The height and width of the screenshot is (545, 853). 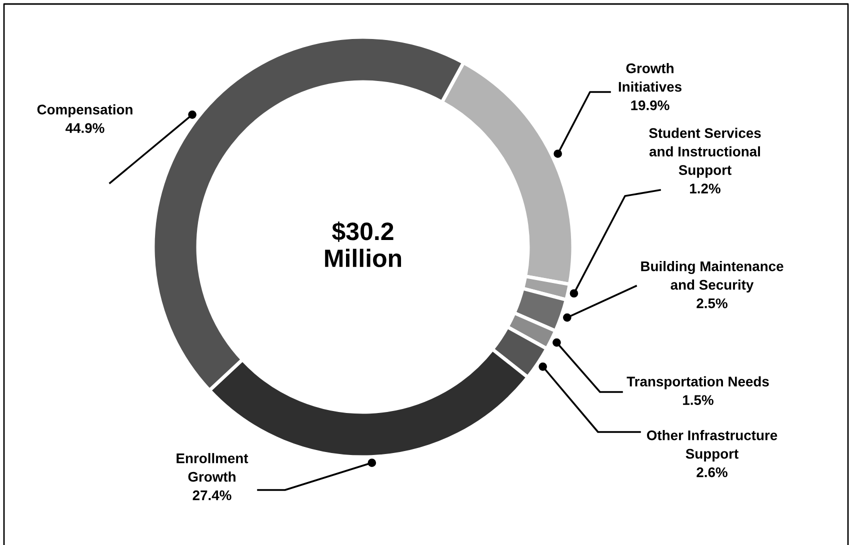 What do you see at coordinates (712, 472) in the screenshot?
I see `data-label: 2.6%` at bounding box center [712, 472].